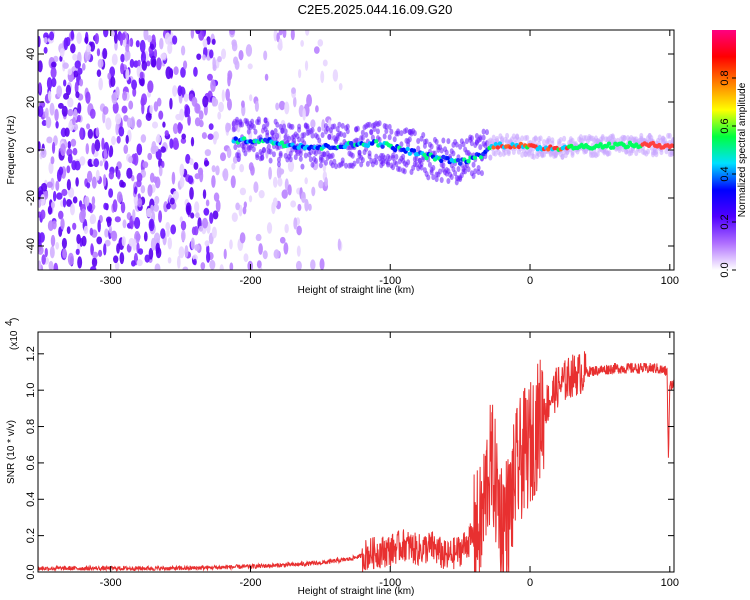 Image resolution: width=750 pixels, height=600 pixels. What do you see at coordinates (31, 246) in the screenshot?
I see `heatmap-y-tick-label: -40` at bounding box center [31, 246].